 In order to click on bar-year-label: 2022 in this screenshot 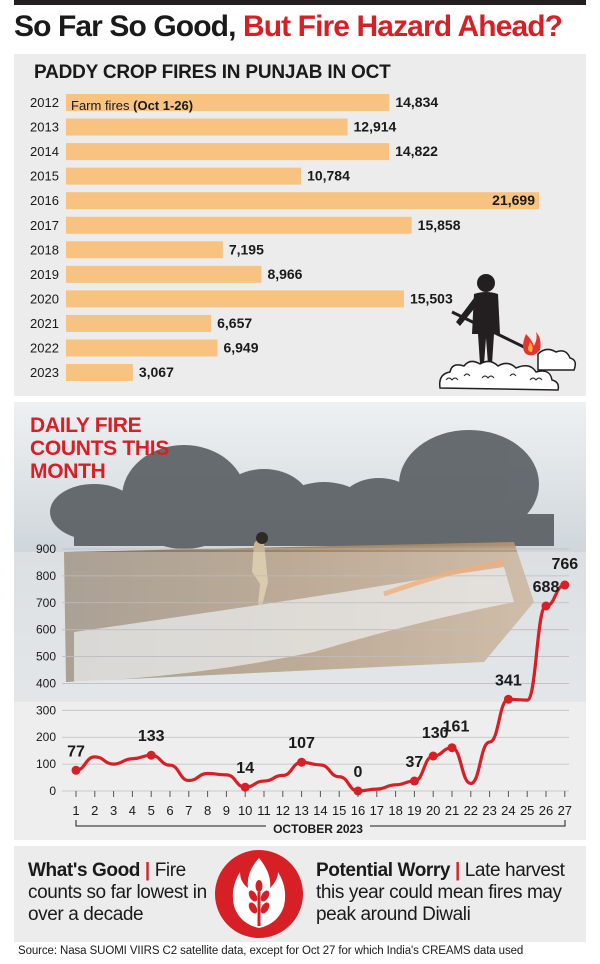, I will do `click(44, 348)`.